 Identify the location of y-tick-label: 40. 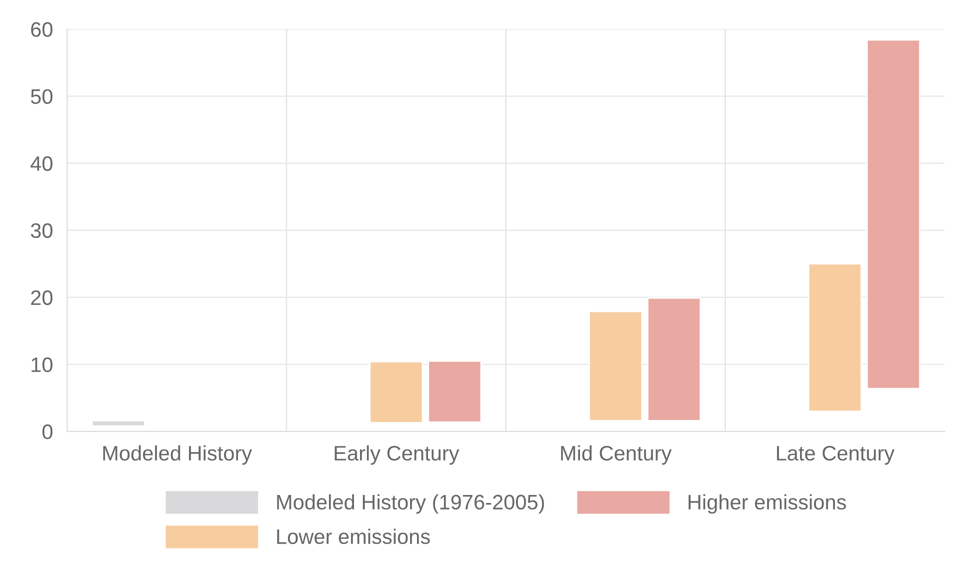
(41, 163).